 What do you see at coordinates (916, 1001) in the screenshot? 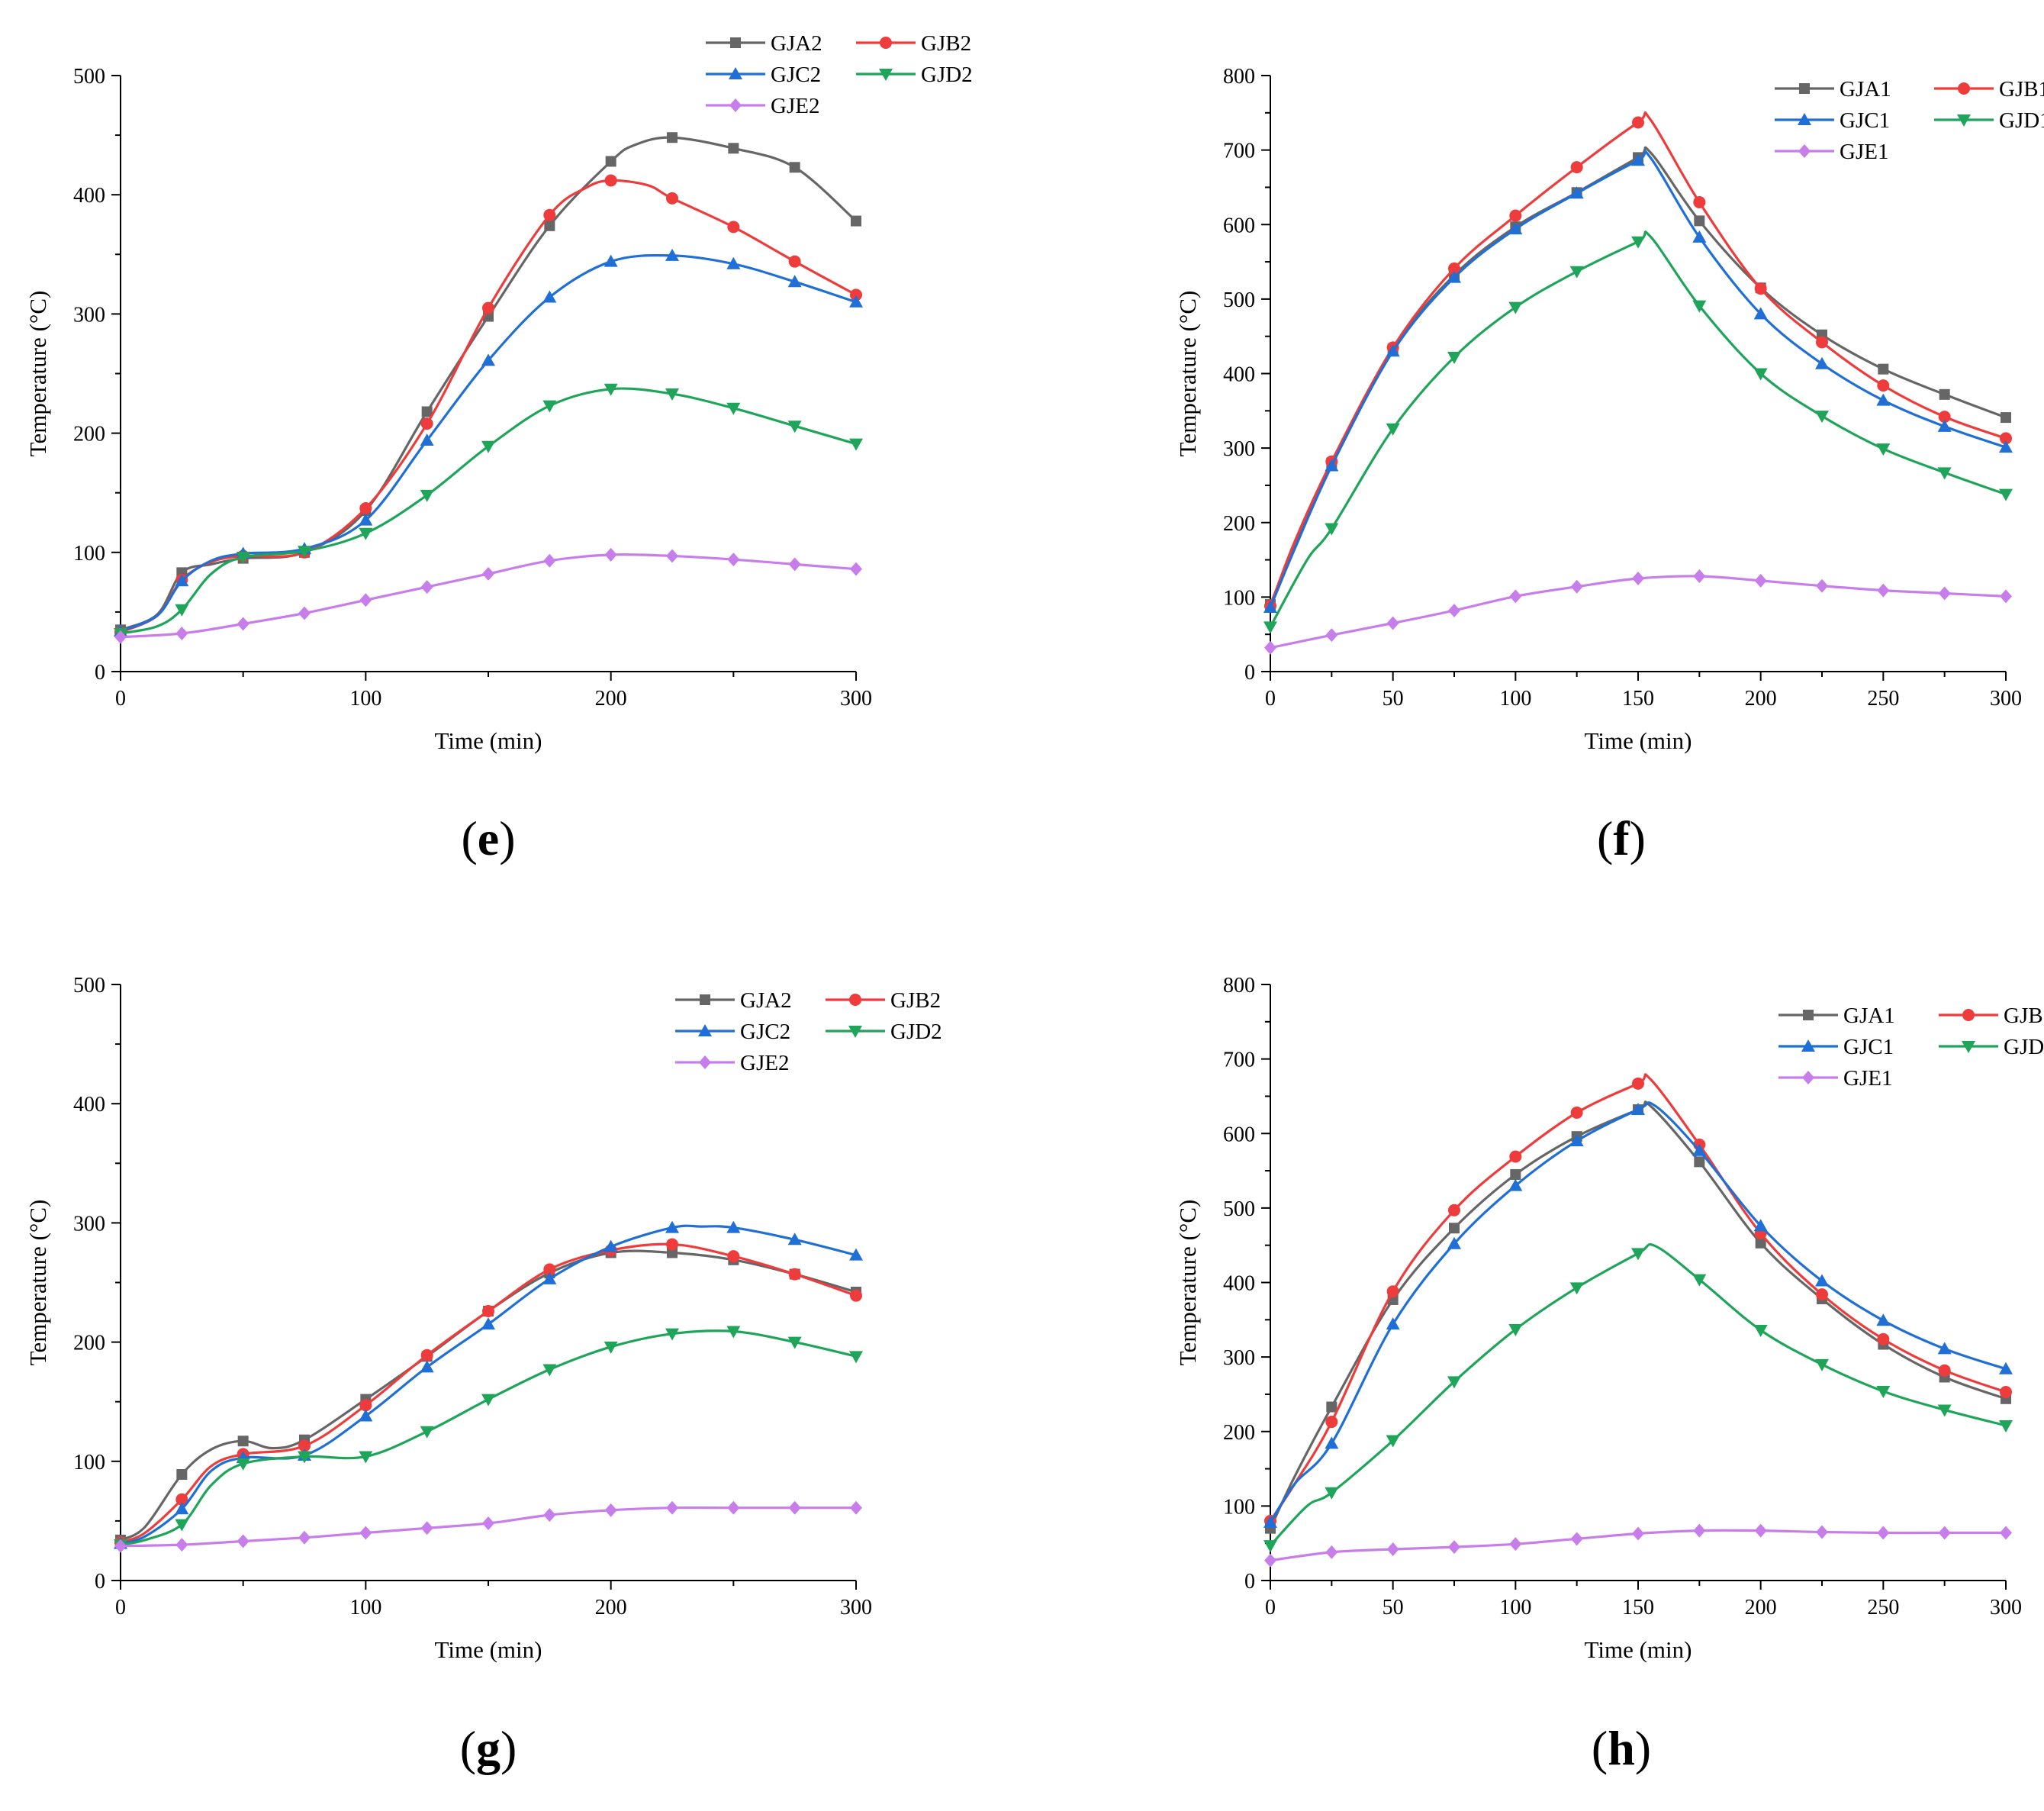
I see `legend-label: GJB2` at bounding box center [916, 1001].